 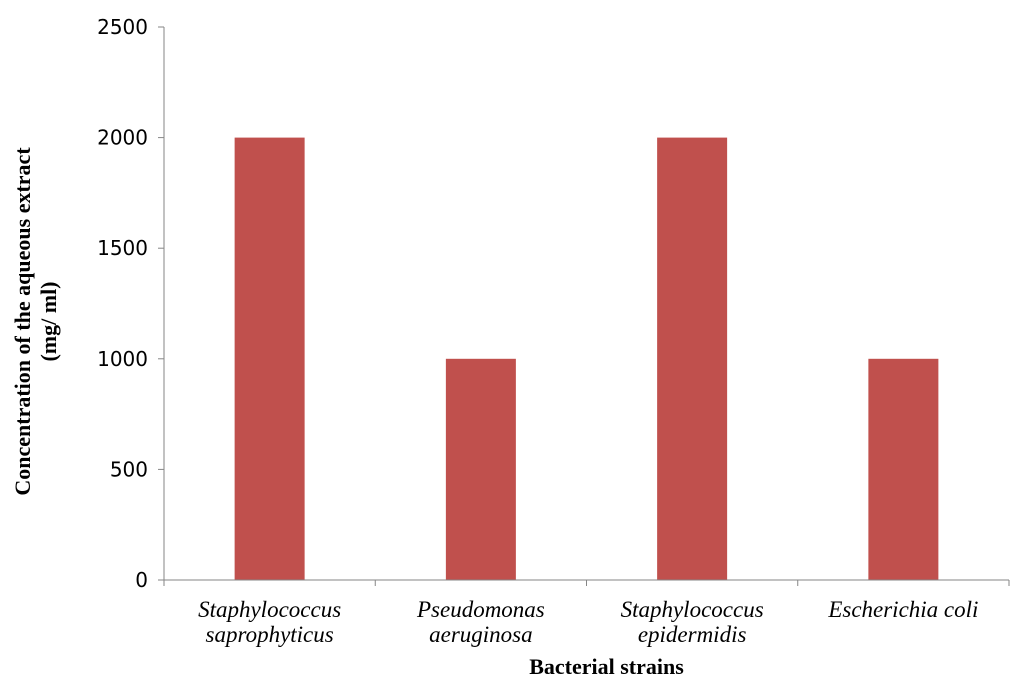 What do you see at coordinates (480, 622) in the screenshot?
I see `x-category-label: Pseudomonas aeruginosa` at bounding box center [480, 622].